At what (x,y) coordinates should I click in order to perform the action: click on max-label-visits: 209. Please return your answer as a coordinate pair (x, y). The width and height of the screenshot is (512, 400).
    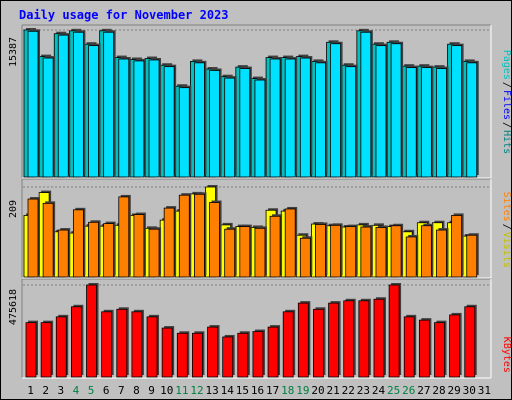
    Looking at the image, I should click on (13, 209).